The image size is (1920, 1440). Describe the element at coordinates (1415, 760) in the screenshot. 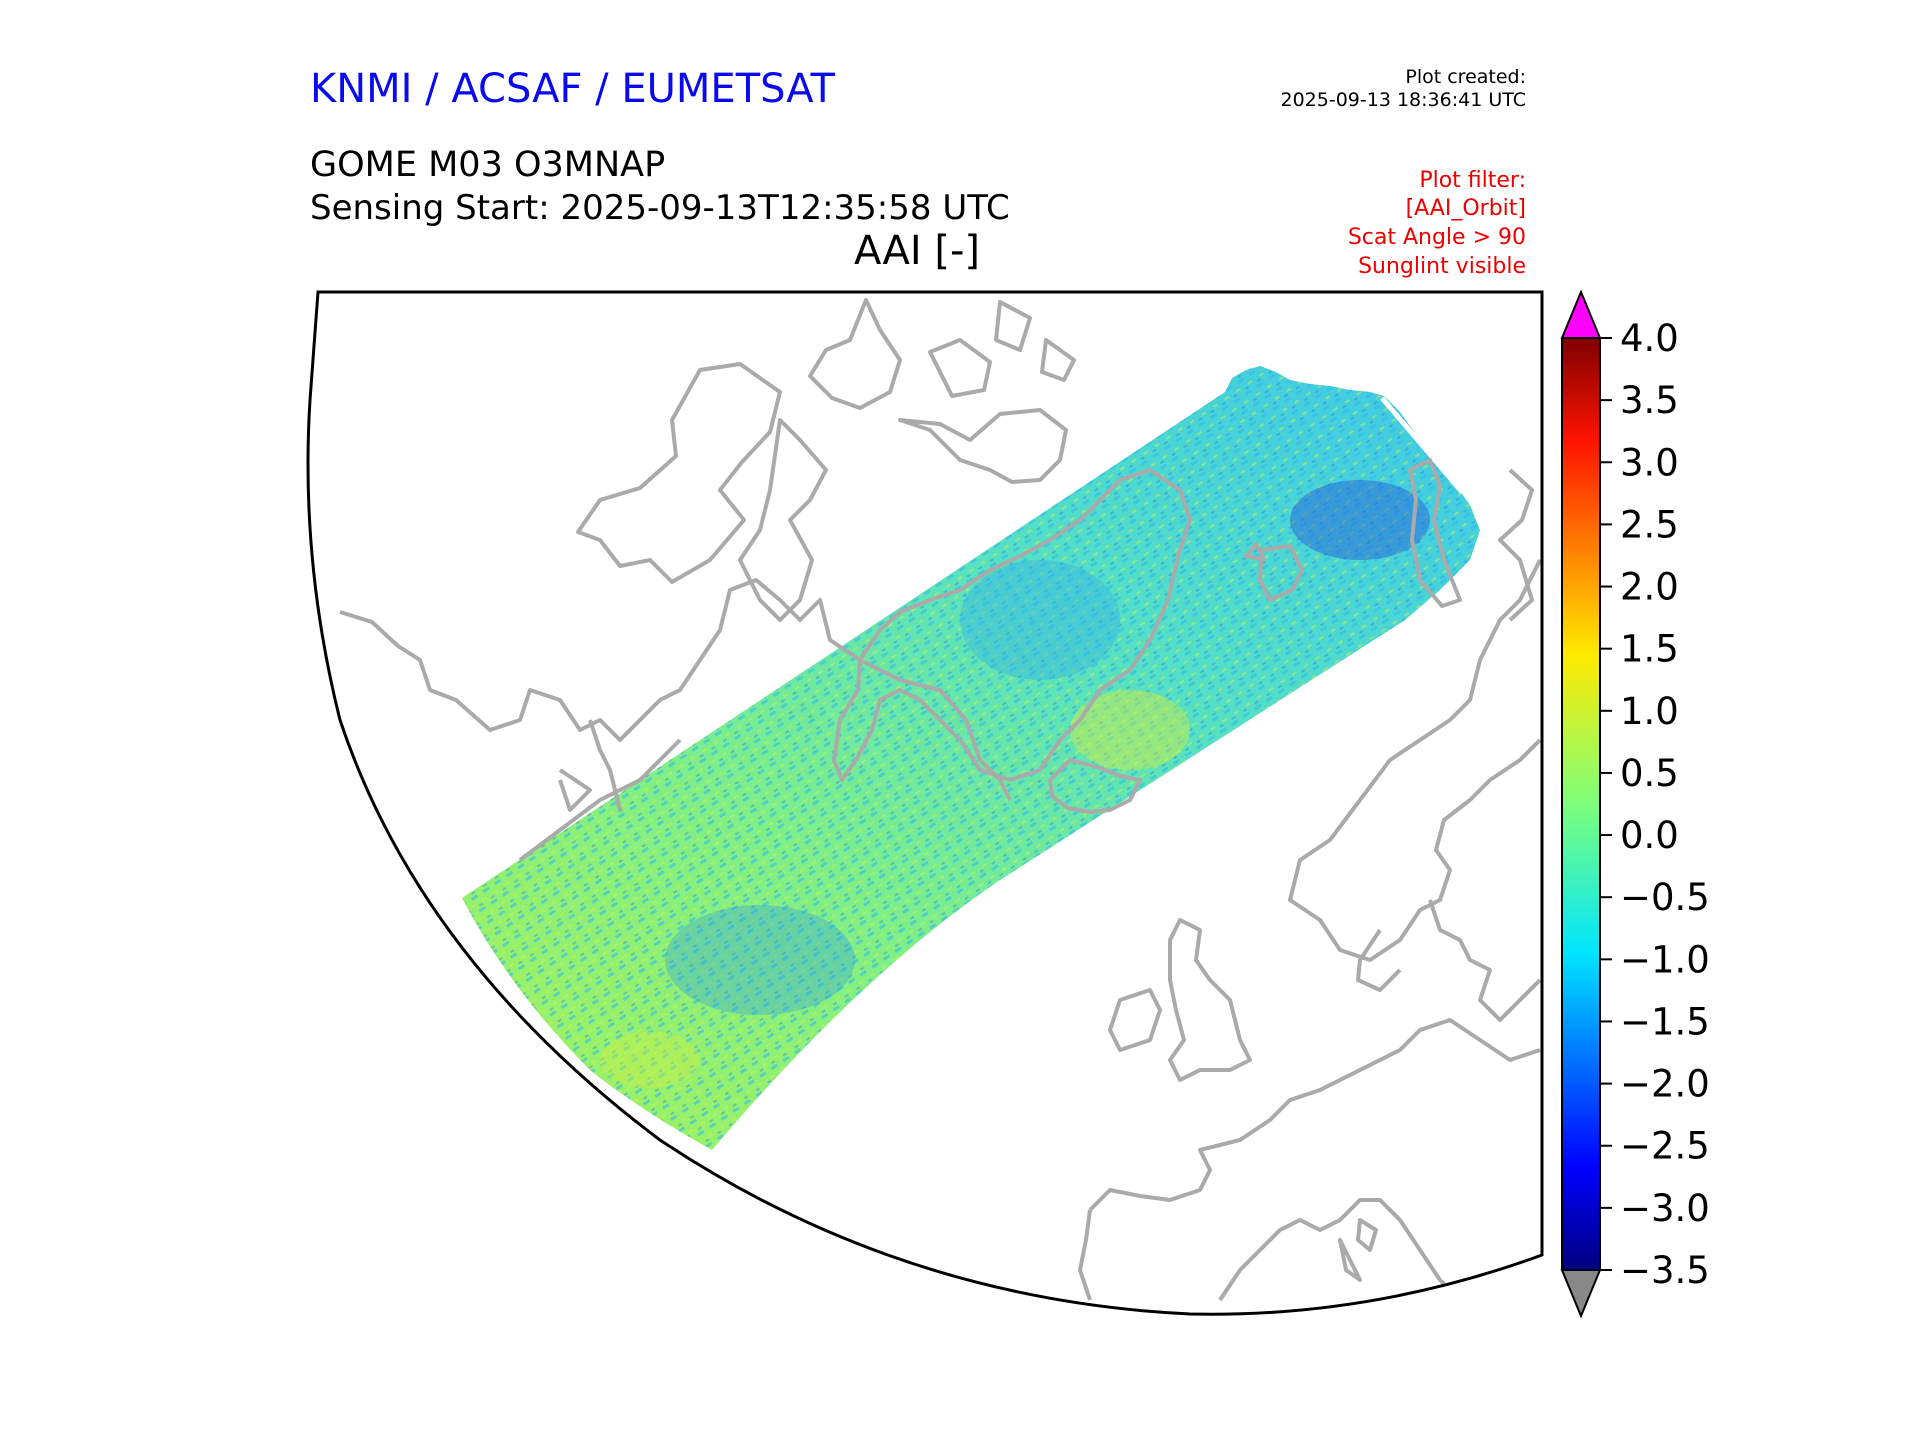

I see `scandinavia-coast` at that location.